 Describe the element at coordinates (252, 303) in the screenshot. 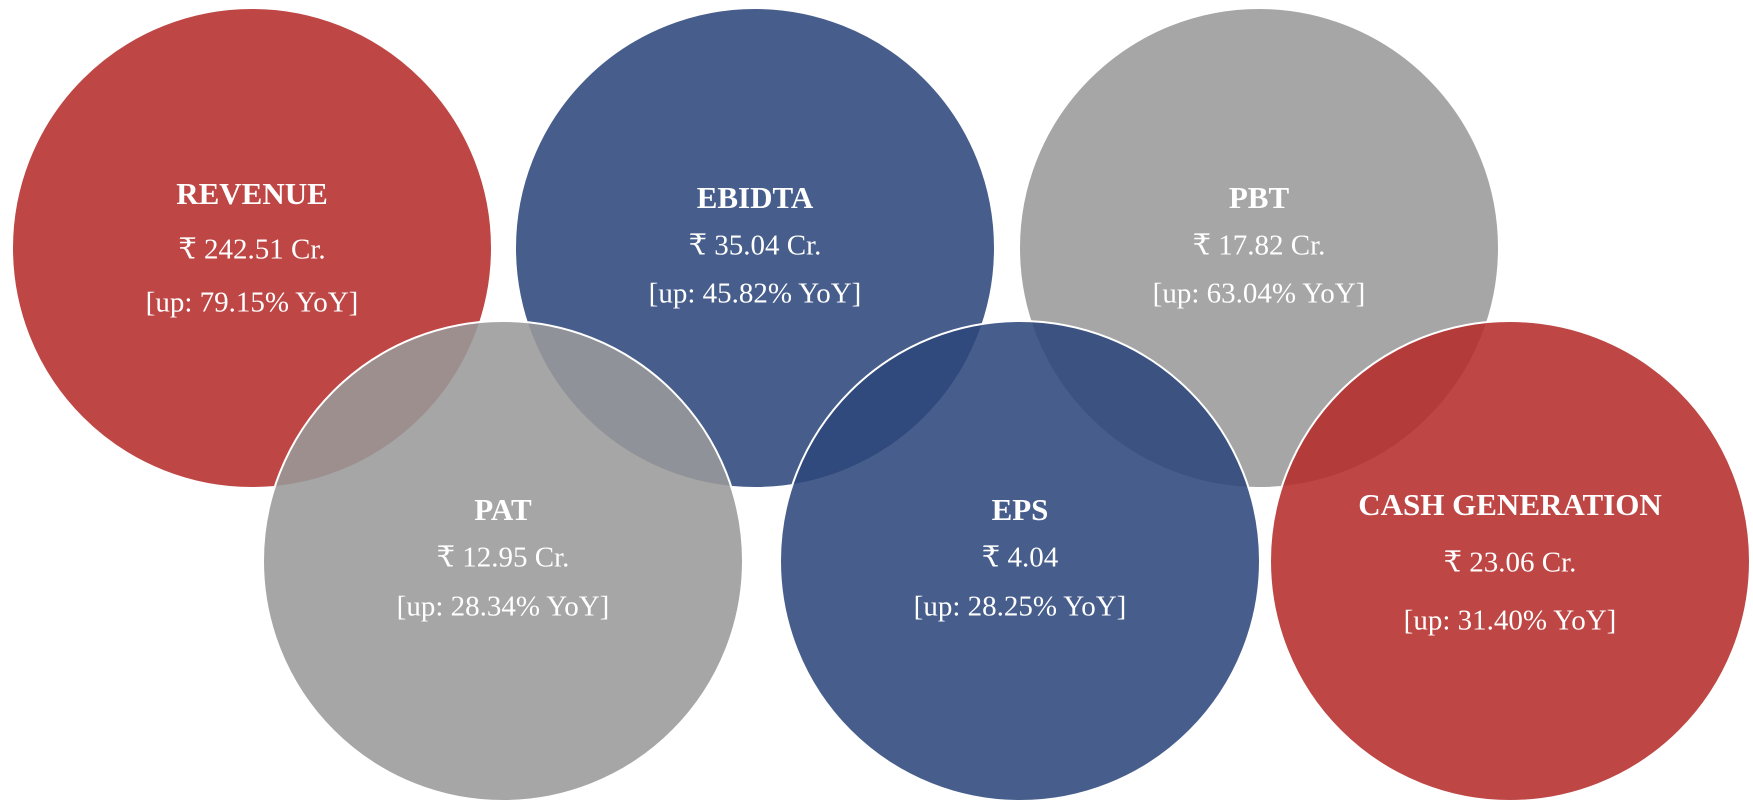

I see `kpi-change: [up: 79.15% YoY]` at that location.